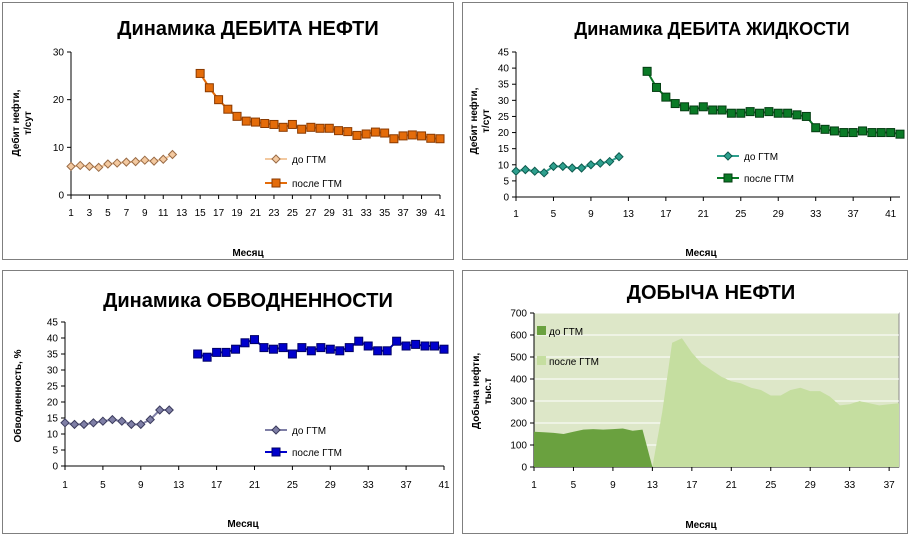 The width and height of the screenshot is (912, 537). What do you see at coordinates (182, 213) in the screenshot?
I see `x-tick-label: 13` at bounding box center [182, 213].